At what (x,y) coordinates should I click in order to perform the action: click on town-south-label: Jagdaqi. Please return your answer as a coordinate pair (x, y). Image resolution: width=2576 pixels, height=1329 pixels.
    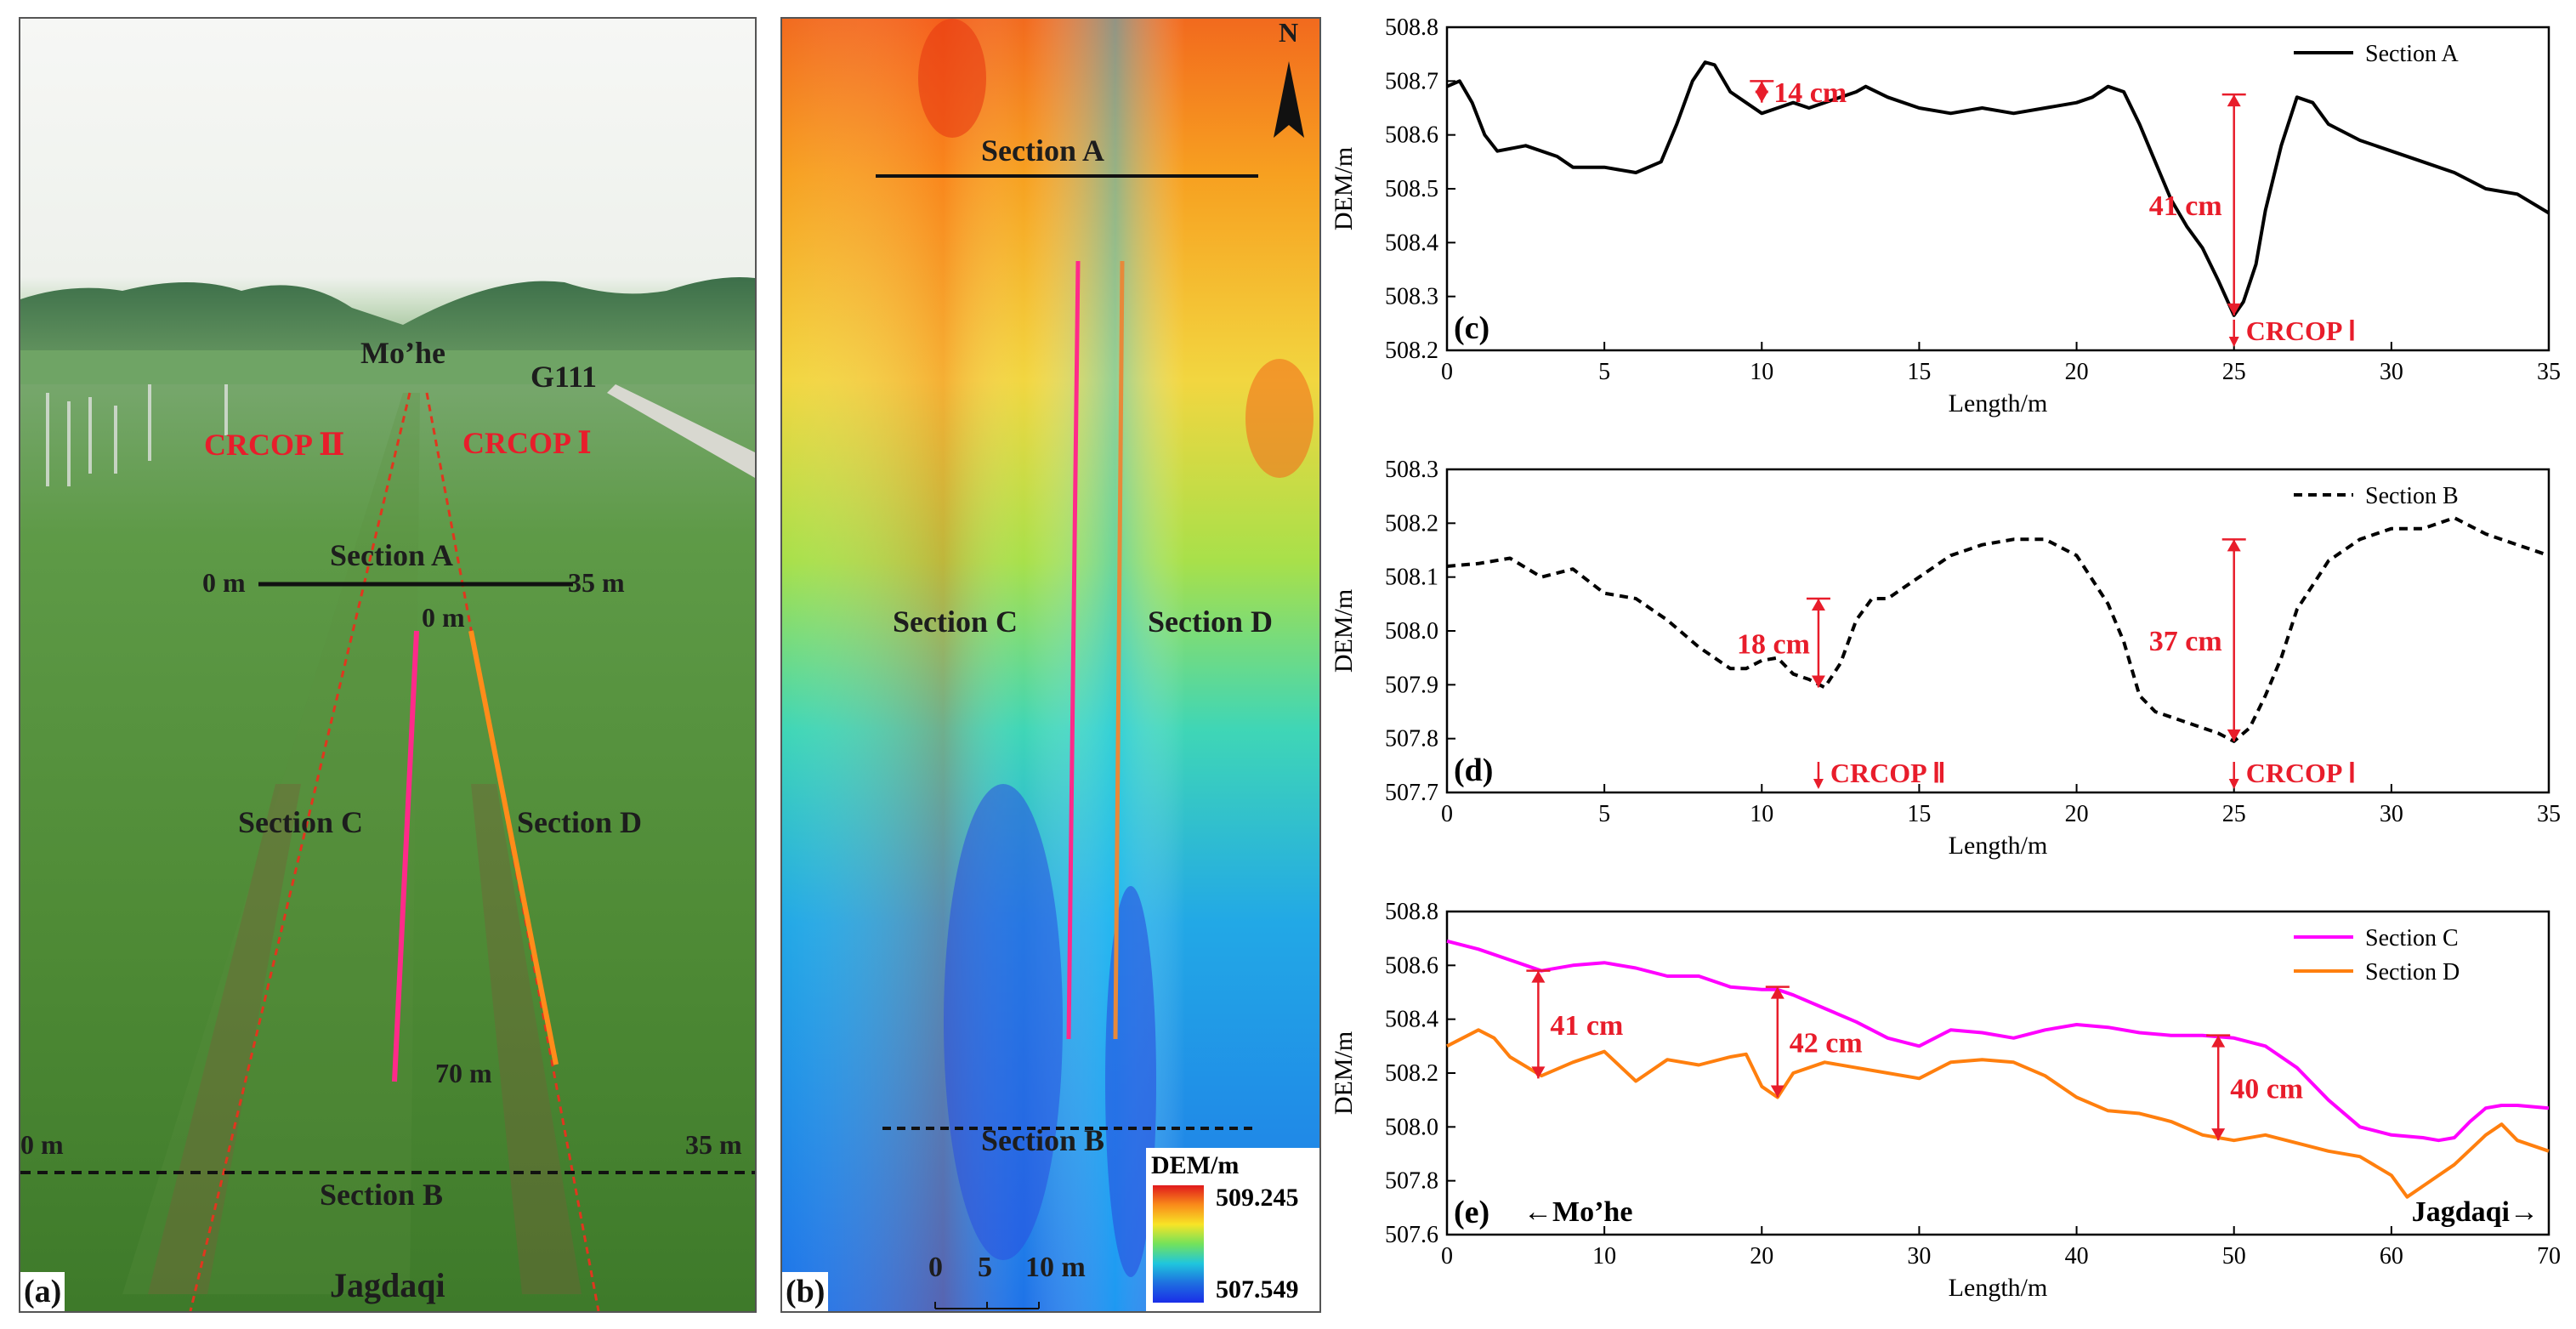
    Looking at the image, I should click on (388, 1285).